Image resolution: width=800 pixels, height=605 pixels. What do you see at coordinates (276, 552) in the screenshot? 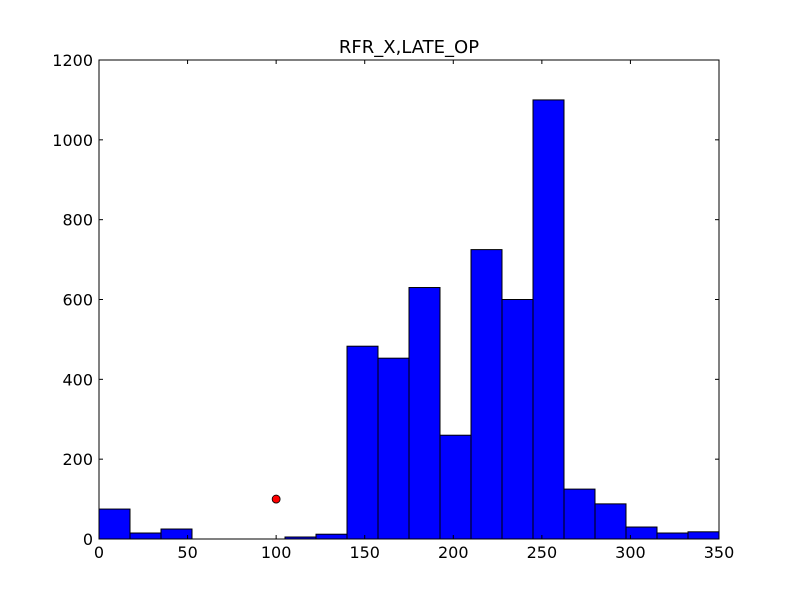
I see `x-tick-label: 100` at bounding box center [276, 552].